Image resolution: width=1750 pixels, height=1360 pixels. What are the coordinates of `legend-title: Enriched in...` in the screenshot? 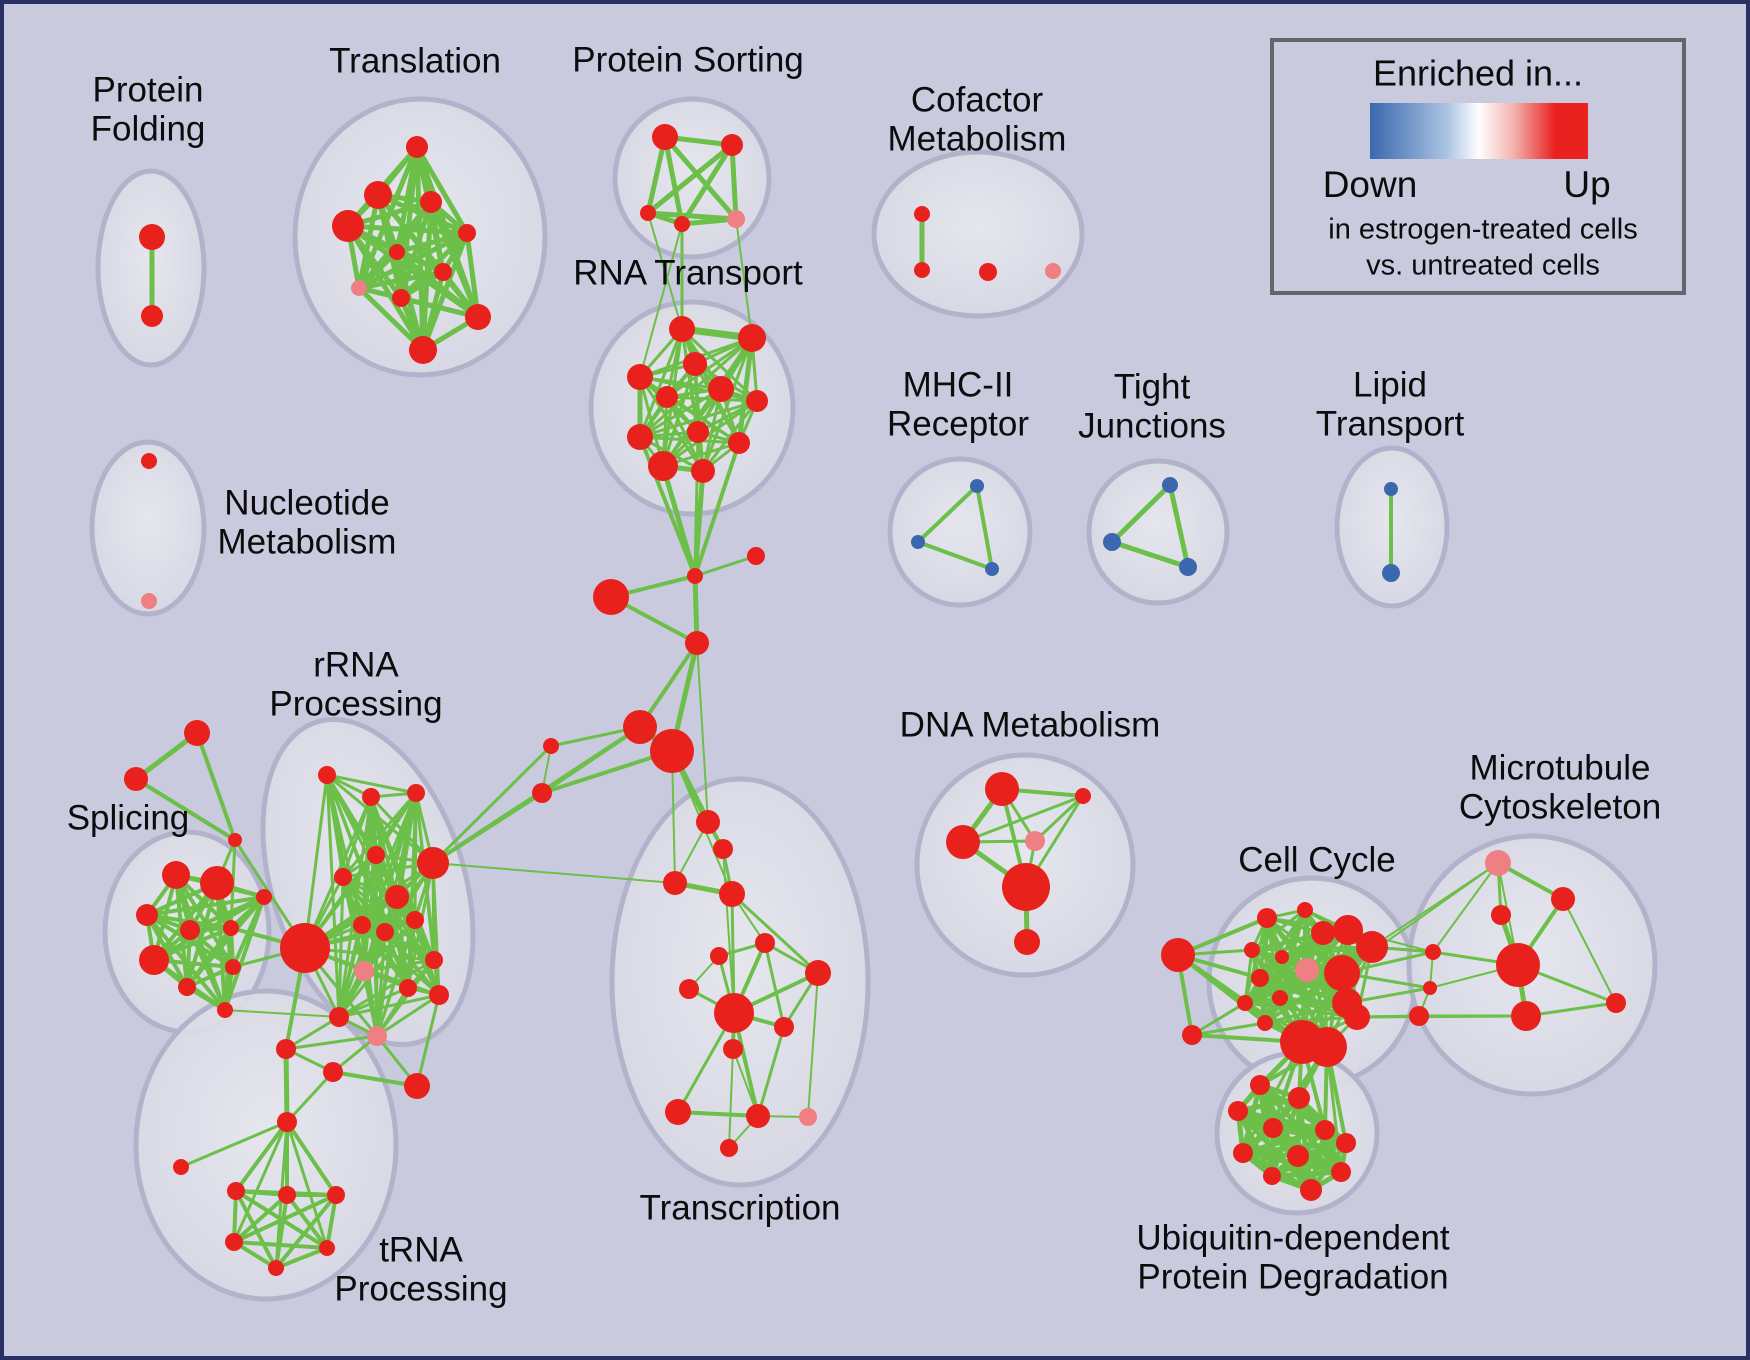 It's located at (1478, 73).